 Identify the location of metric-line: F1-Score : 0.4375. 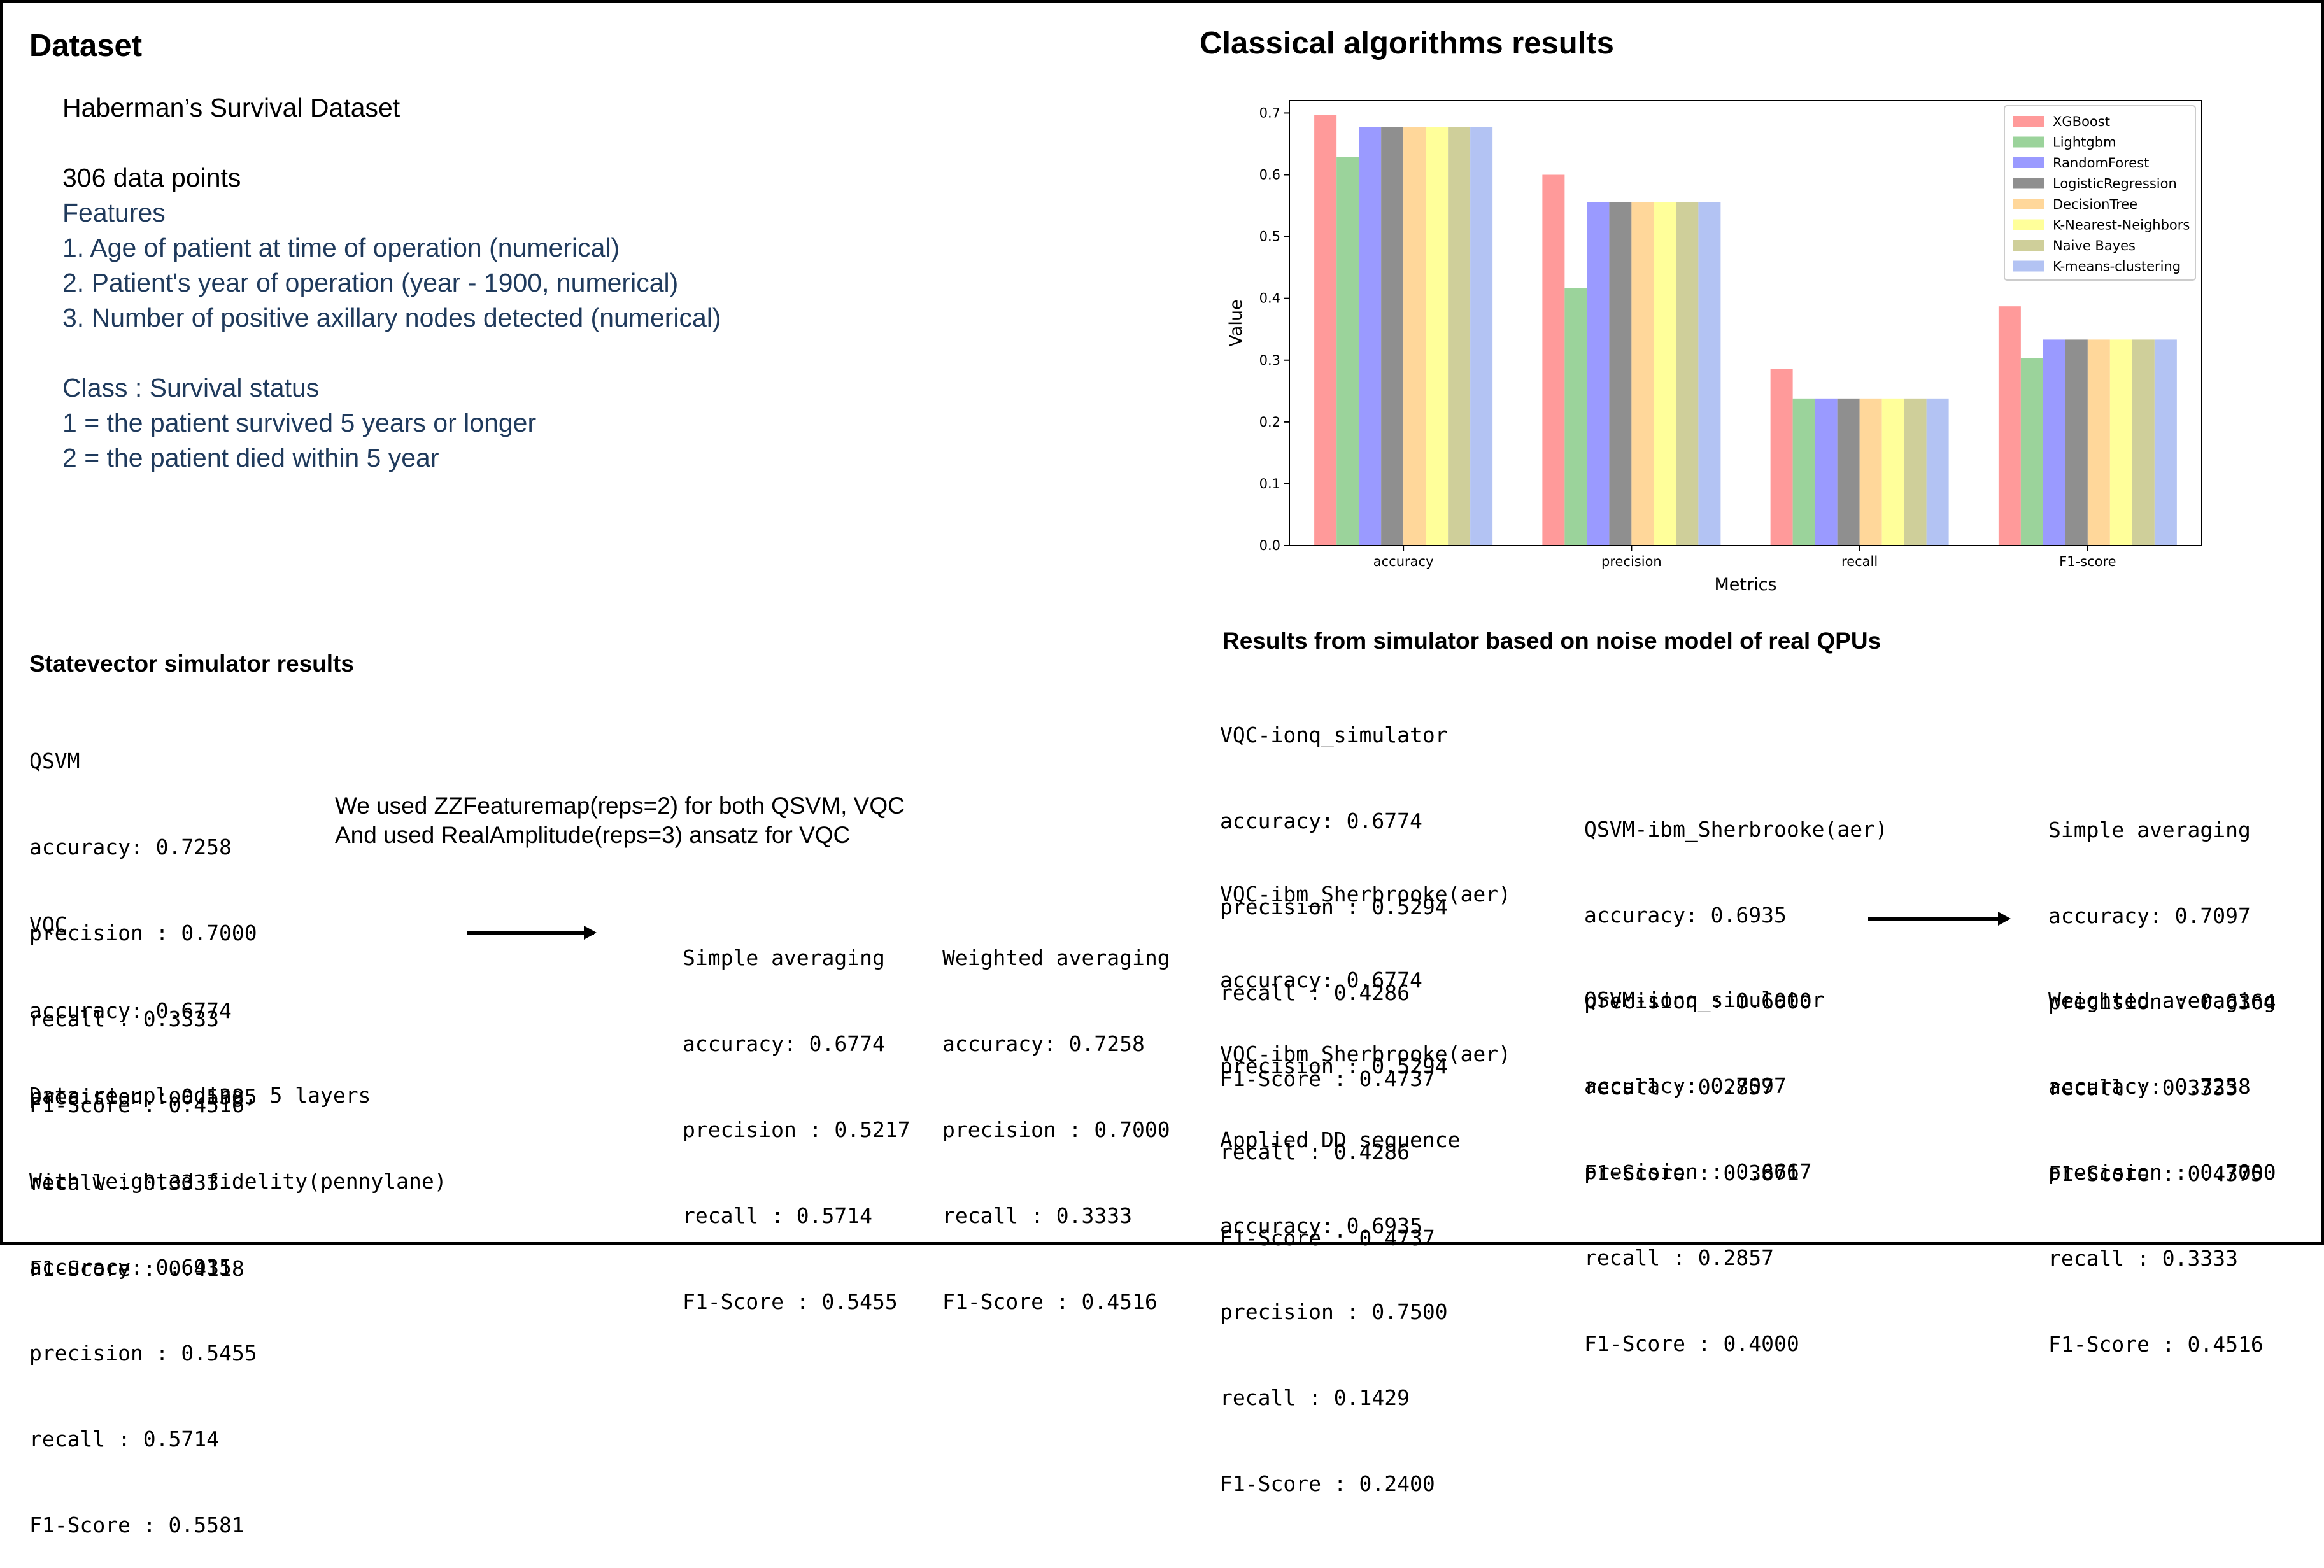
(2156, 1173).